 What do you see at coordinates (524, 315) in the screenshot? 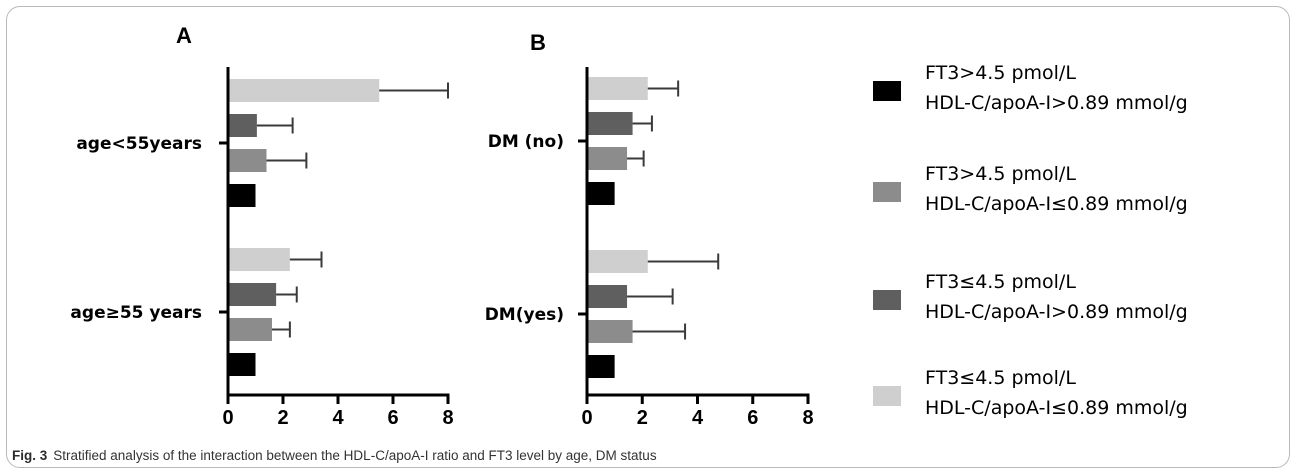
I see `category-label: DM(yes)` at bounding box center [524, 315].